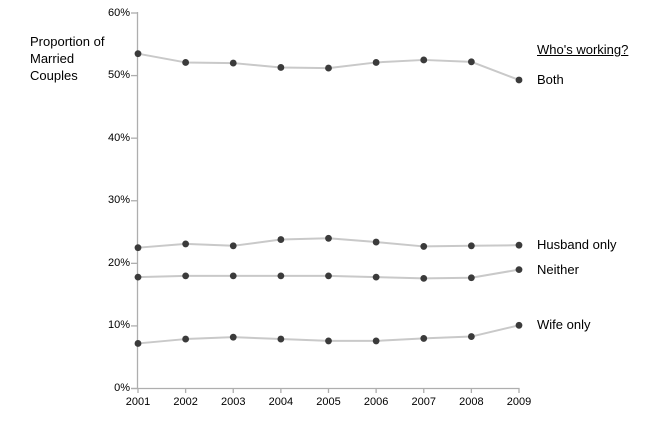 The height and width of the screenshot is (427, 647). I want to click on series-label-husband-only: Husband only, so click(577, 245).